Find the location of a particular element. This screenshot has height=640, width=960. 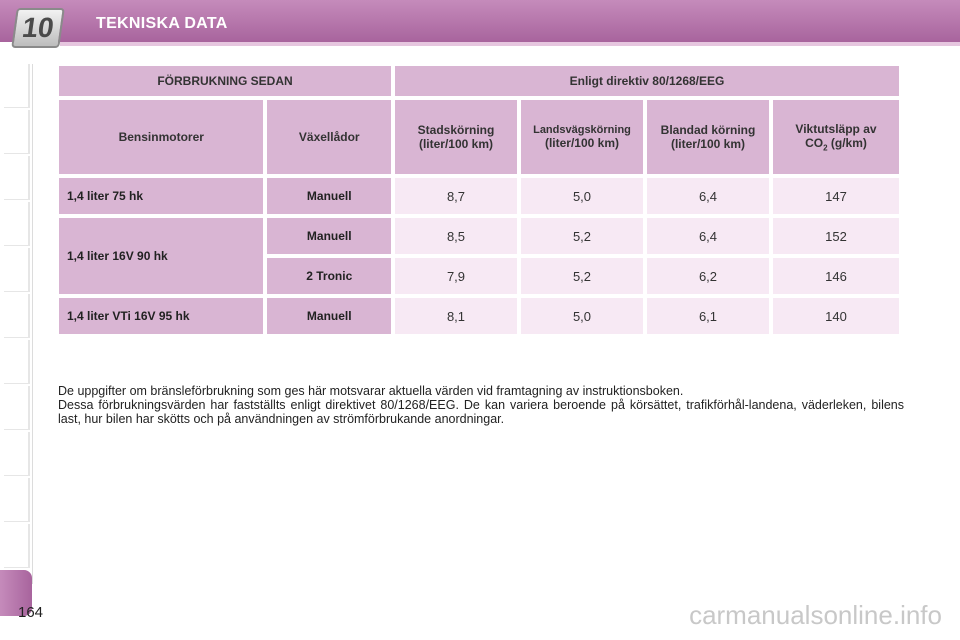

engine-cell: 1,4 liter 75 hk is located at coordinates (161, 196).